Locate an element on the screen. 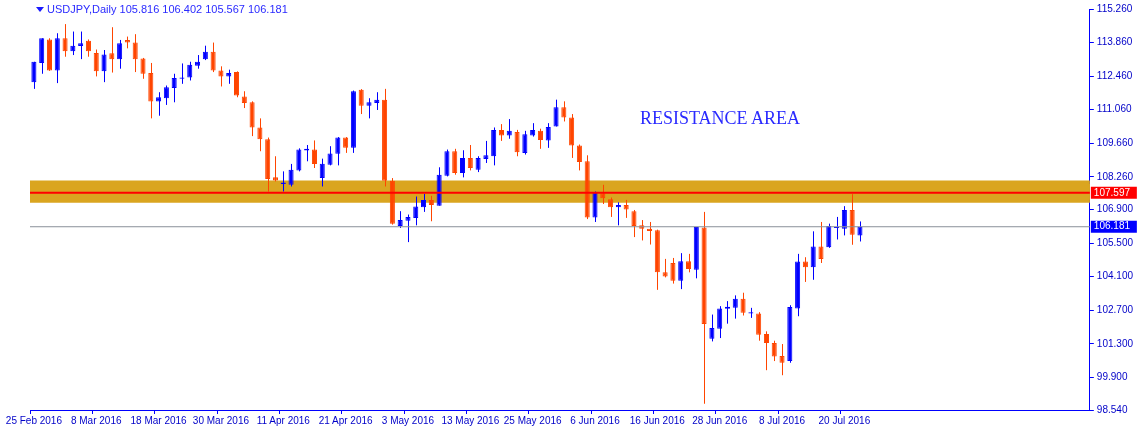 The image size is (1138, 428). ref-line-label: 106.181 is located at coordinates (1112, 226).